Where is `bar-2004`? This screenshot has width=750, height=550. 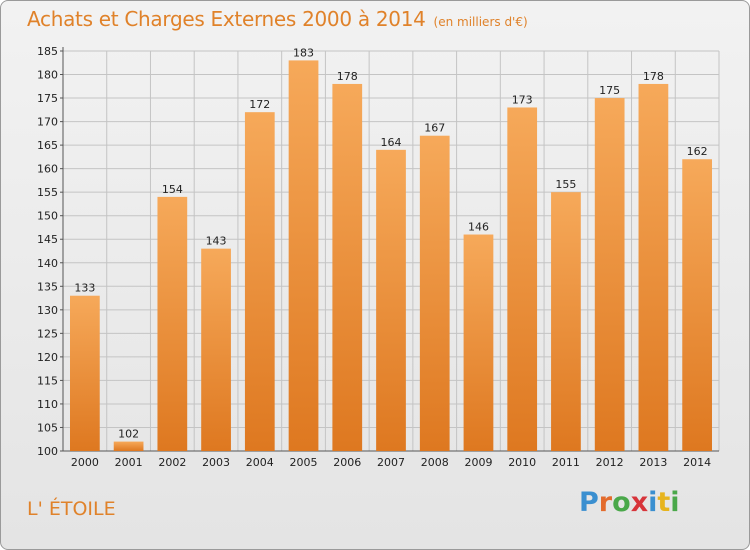 bar-2004 is located at coordinates (259, 282).